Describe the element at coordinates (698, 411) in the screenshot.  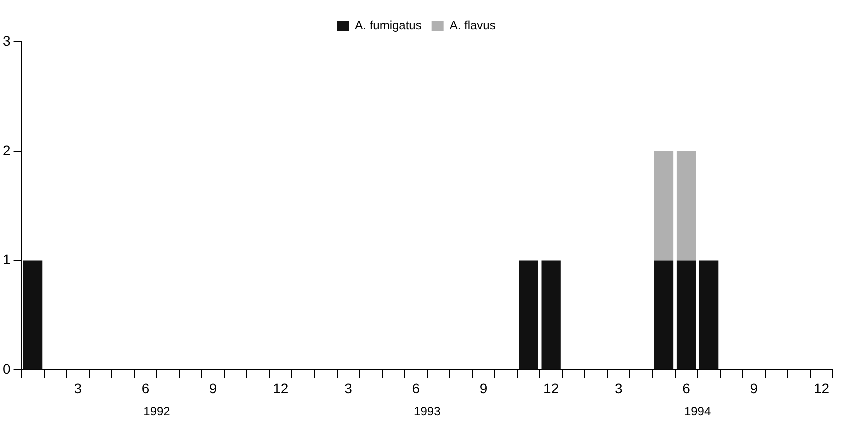
I see `text: 1994` at that location.